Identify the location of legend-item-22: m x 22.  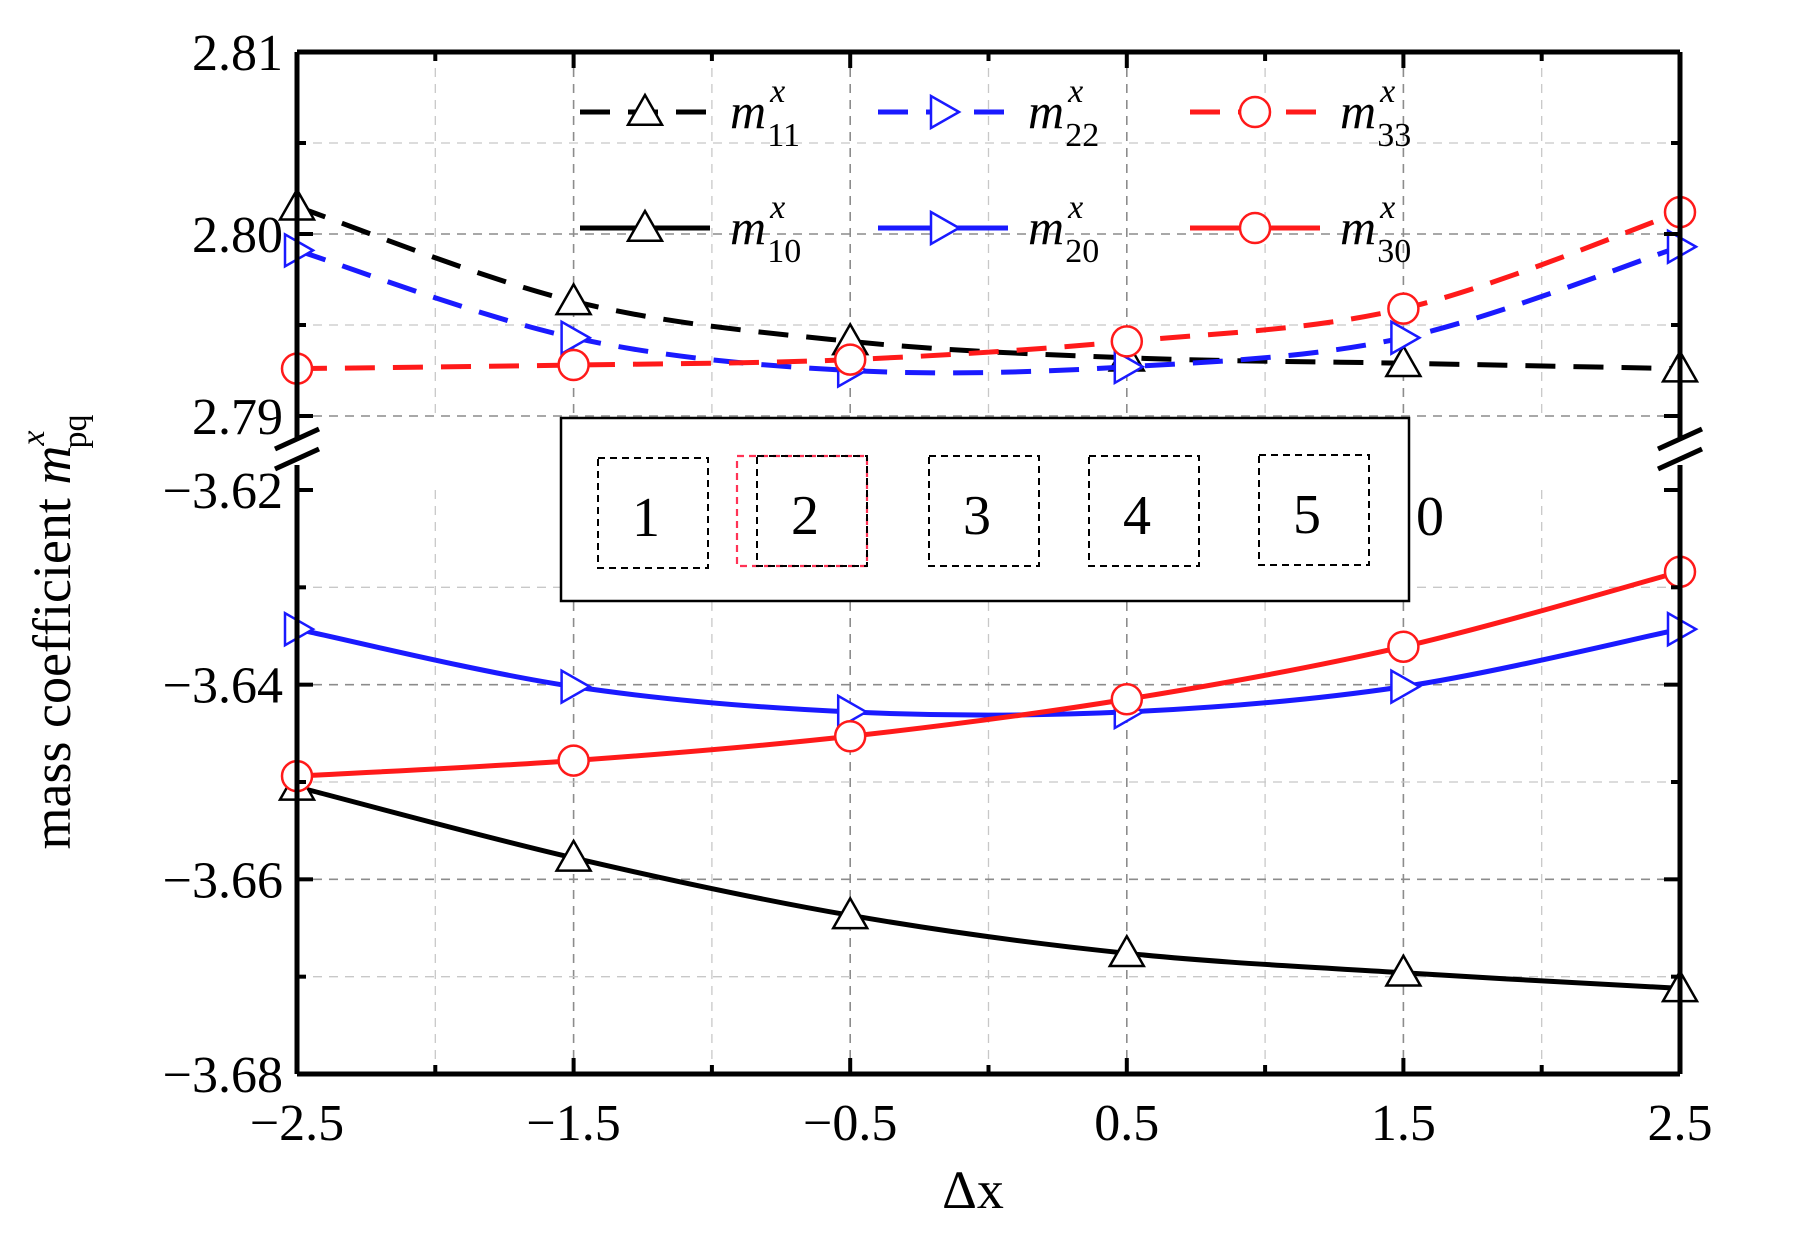
(988, 113).